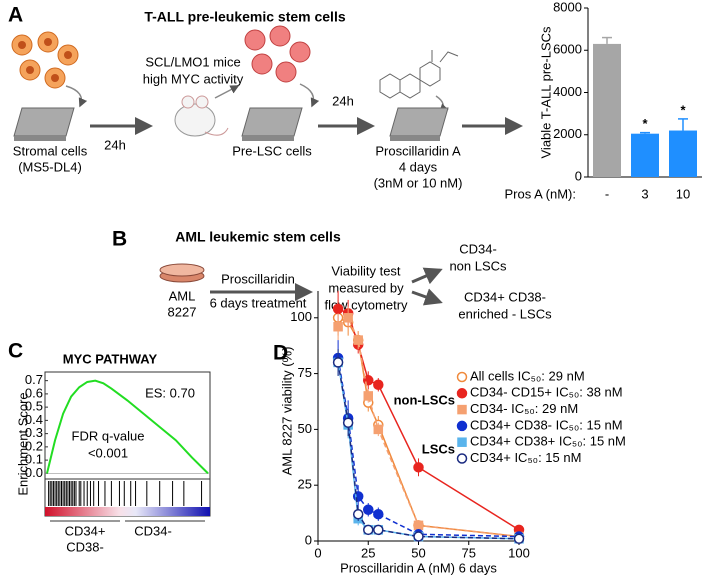 The width and height of the screenshot is (709, 577). What do you see at coordinates (280, 353) in the screenshot?
I see `panel-label: D` at bounding box center [280, 353].